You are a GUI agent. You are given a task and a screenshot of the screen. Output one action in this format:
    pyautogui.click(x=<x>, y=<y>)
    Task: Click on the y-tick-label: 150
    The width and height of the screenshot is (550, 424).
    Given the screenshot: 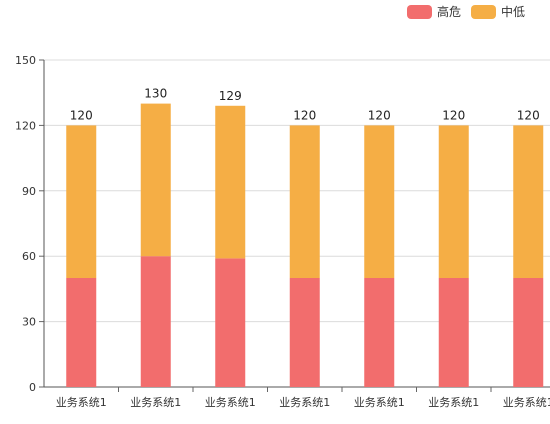 What is the action you would take?
    pyautogui.click(x=25, y=60)
    